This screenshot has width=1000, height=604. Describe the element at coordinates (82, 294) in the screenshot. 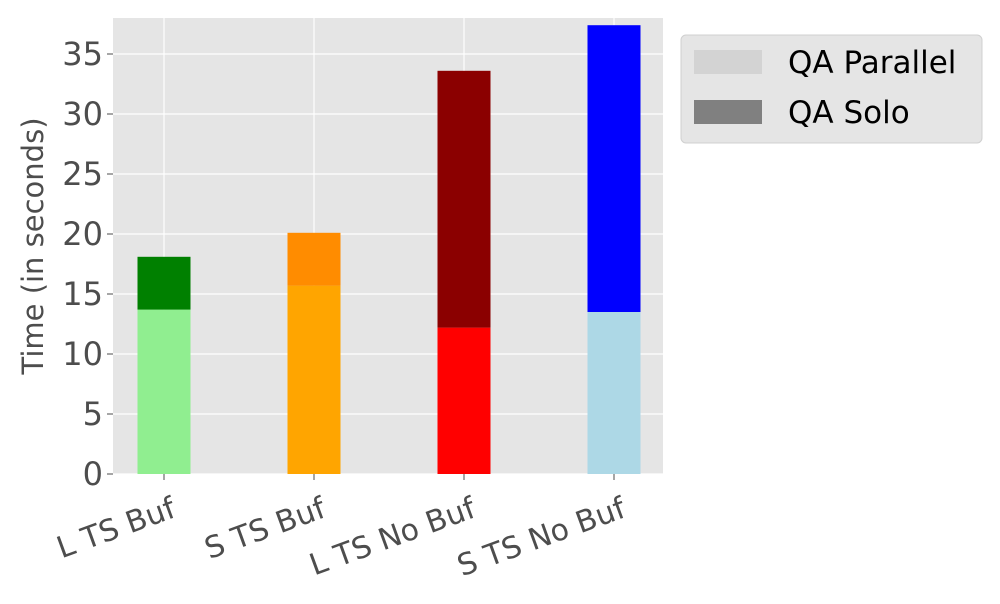

I see `y-tick-label: 15` at that location.